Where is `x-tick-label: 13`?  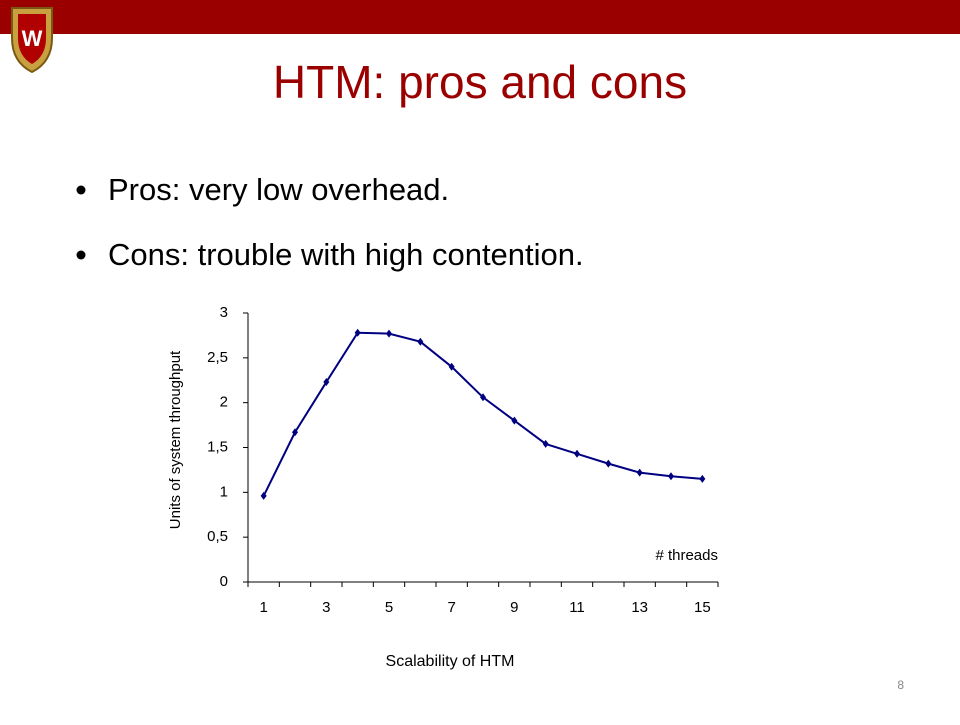 x-tick-label: 13 is located at coordinates (639, 607).